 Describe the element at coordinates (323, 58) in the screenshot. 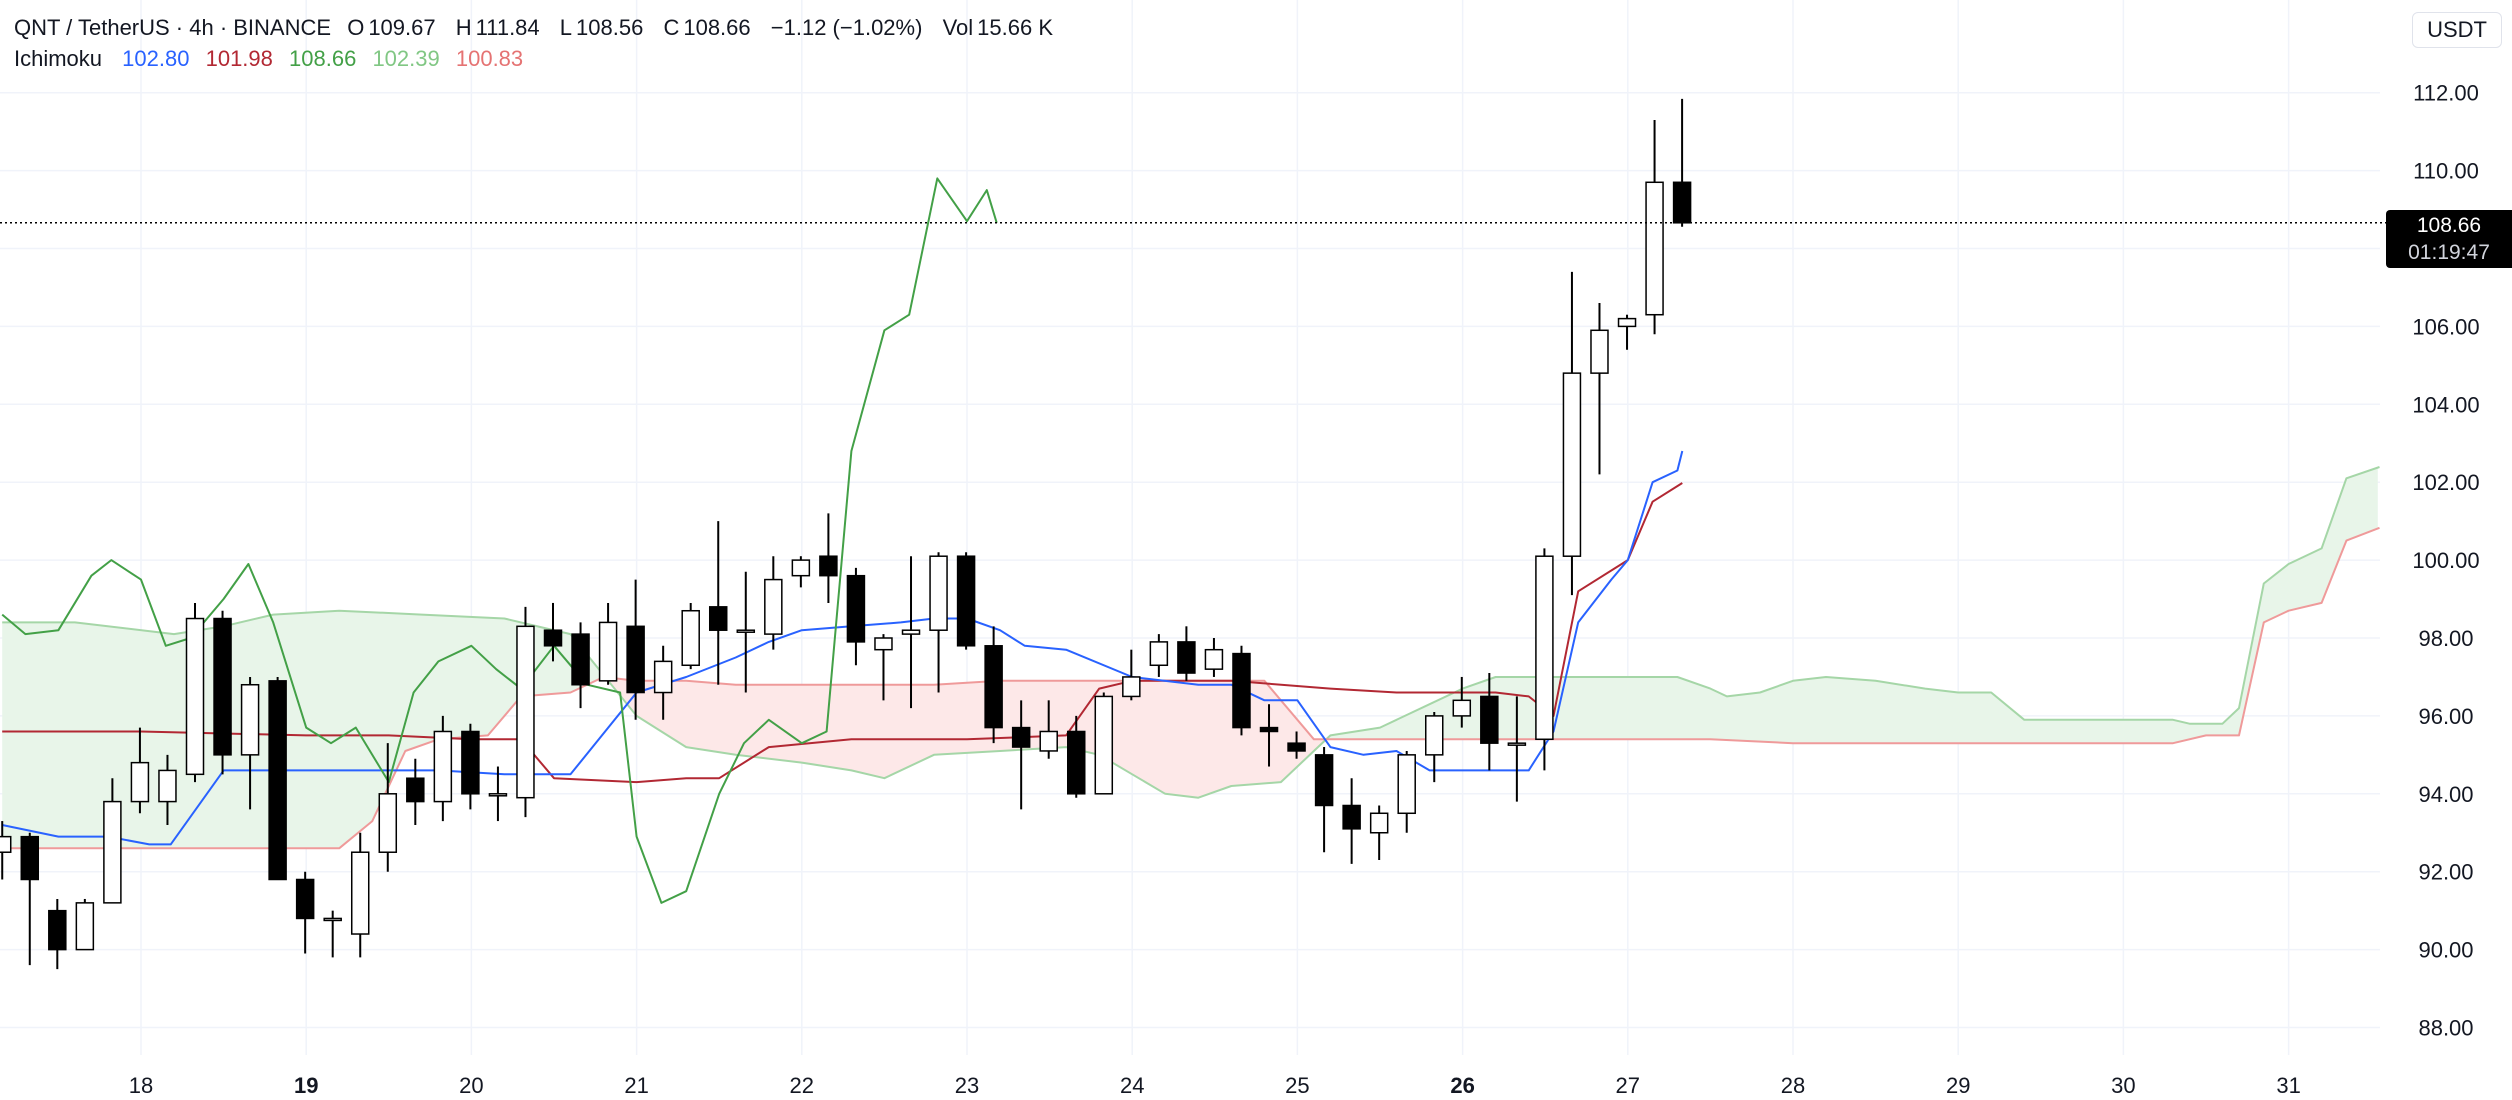

I see `lagging-span-value: 108.66` at that location.